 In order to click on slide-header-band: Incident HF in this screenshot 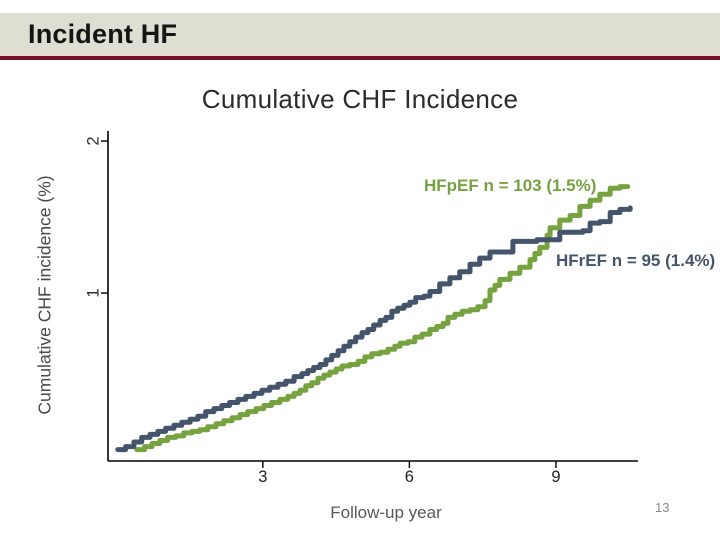, I will do `click(360, 34)`.